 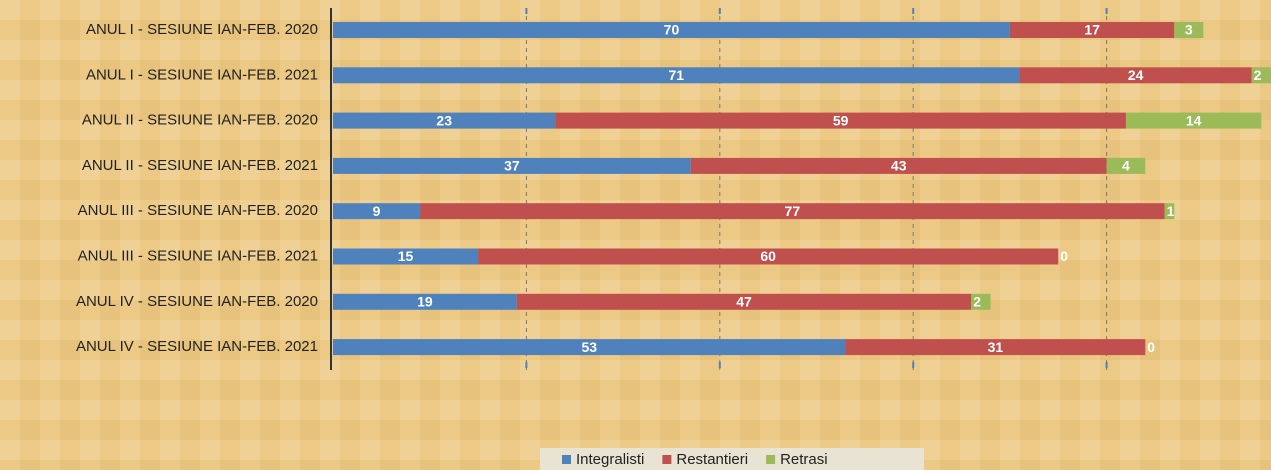 I want to click on legend-box, so click(x=732, y=459).